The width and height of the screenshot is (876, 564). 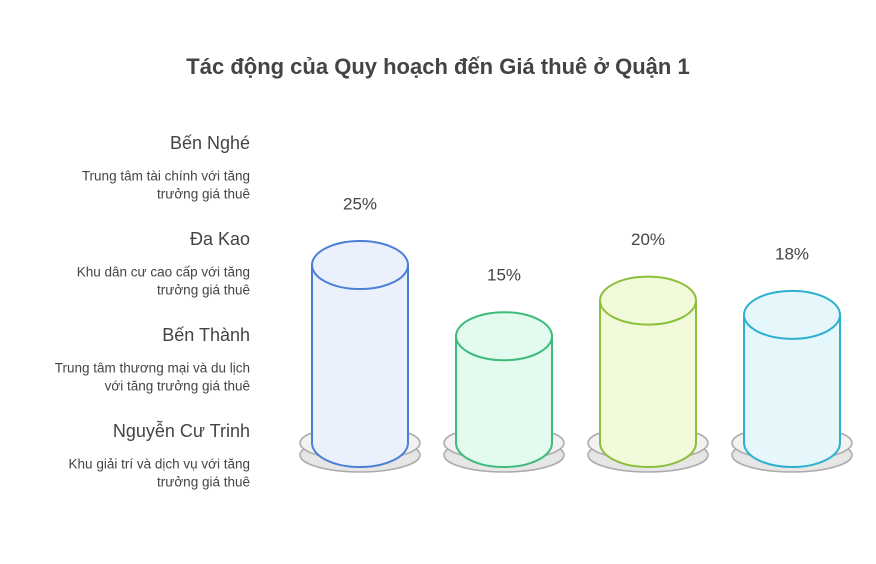 I want to click on category-label: Nguyễn Cư Trinh, so click(x=181, y=430).